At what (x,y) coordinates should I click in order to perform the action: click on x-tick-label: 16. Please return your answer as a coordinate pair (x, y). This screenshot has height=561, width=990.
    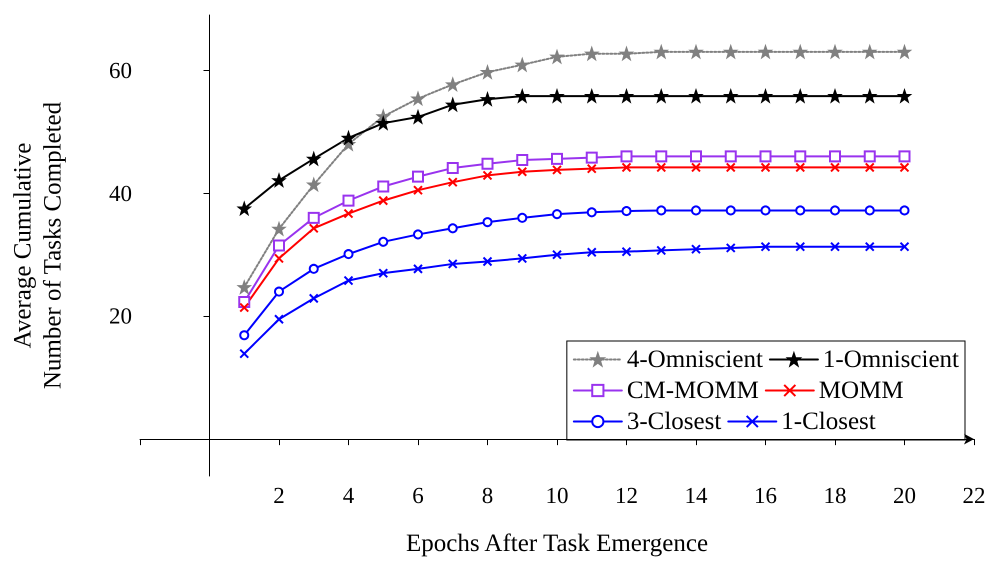
    Looking at the image, I should click on (765, 495).